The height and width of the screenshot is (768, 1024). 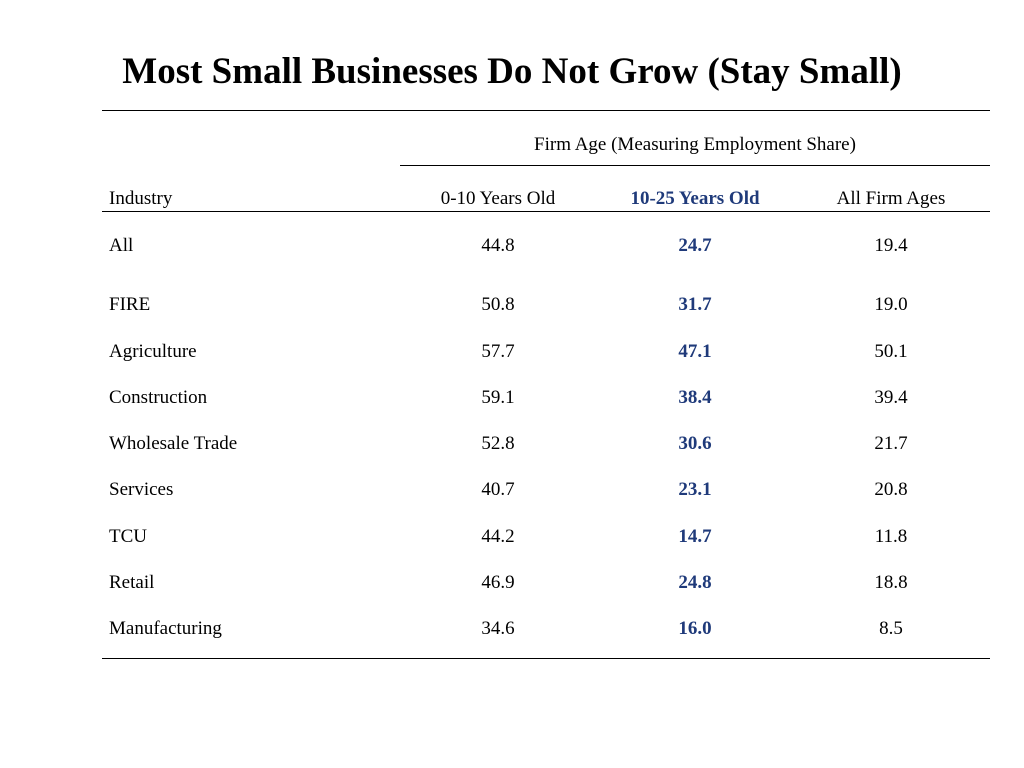 I want to click on table-top-rule, so click(x=546, y=110).